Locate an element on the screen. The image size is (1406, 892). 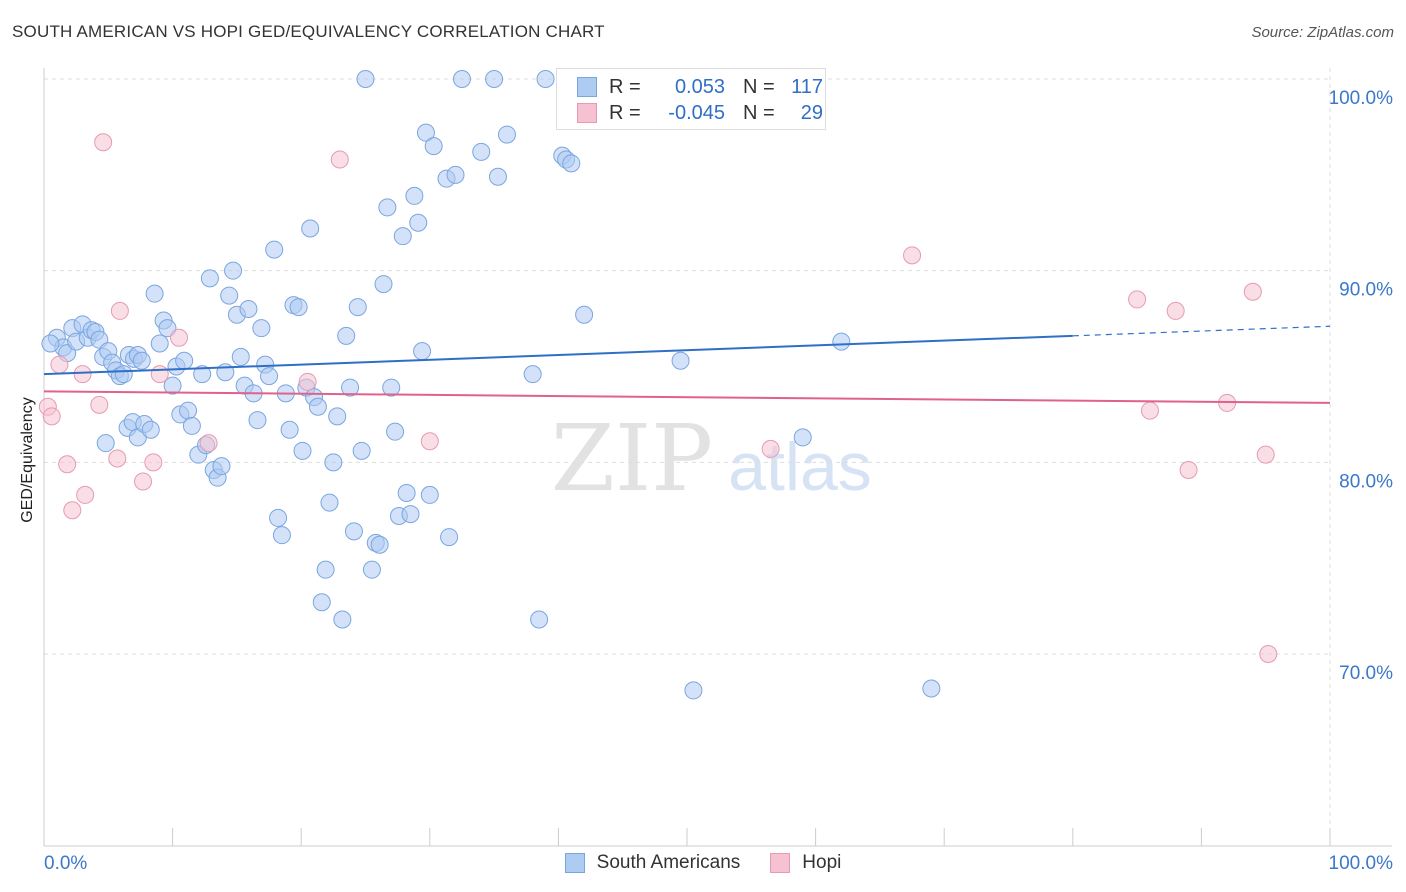
legend-series: South Americans Hopi is located at coordinates (703, 863).